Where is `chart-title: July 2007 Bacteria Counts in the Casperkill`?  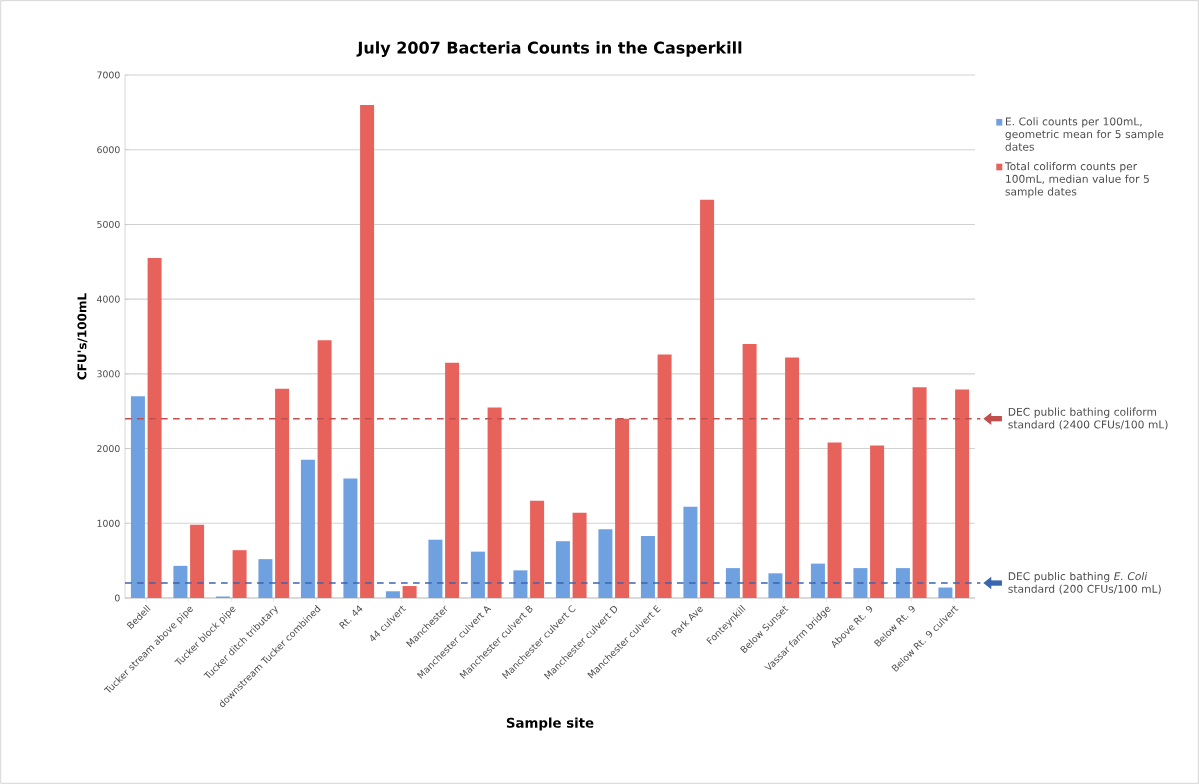 chart-title: July 2007 Bacteria Counts in the Casperkill is located at coordinates (549, 49).